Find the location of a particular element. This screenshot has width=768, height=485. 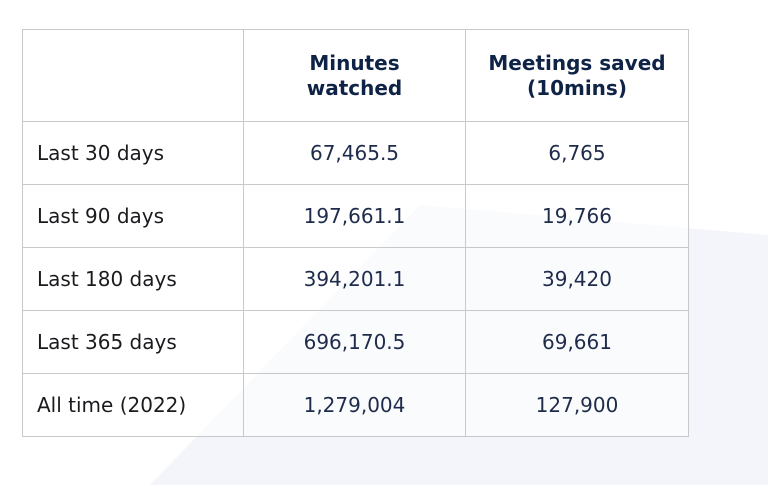

header-meetings-saved: Meetings saved (10mins) is located at coordinates (577, 75).